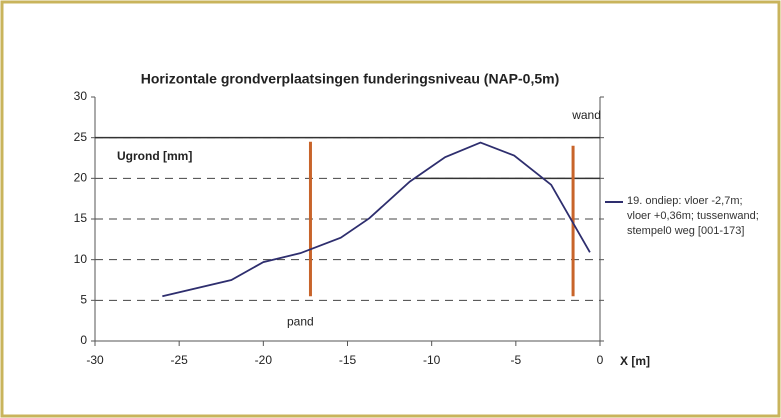  What do you see at coordinates (635, 361) in the screenshot?
I see `x-axis-label: X [m]` at bounding box center [635, 361].